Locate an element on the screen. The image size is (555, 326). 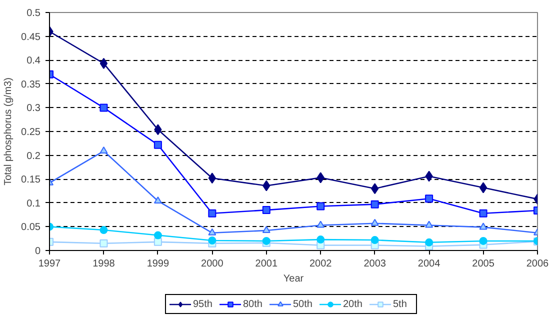
y-tick-label: 0.35 is located at coordinates (31, 84).